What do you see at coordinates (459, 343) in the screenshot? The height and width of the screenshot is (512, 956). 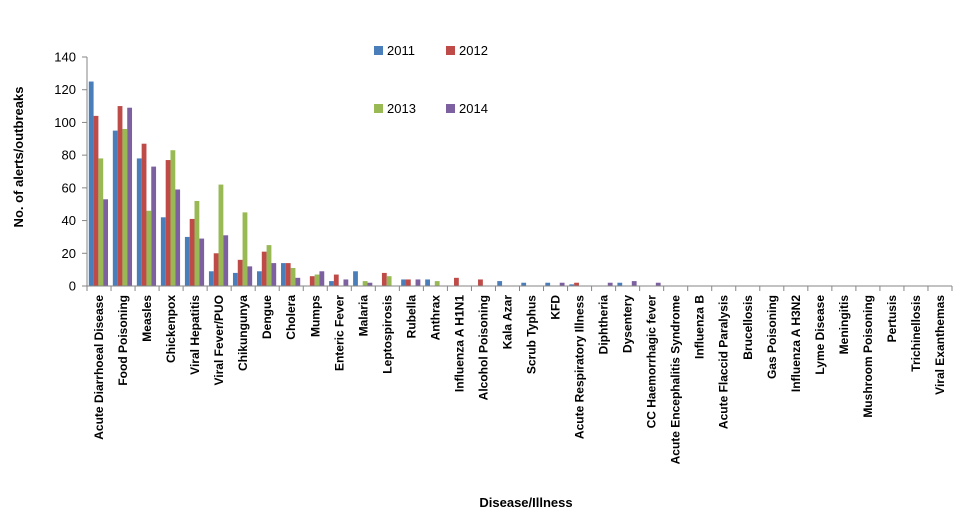 I see `x-tick-label: Influenza A H1N1` at bounding box center [459, 343].